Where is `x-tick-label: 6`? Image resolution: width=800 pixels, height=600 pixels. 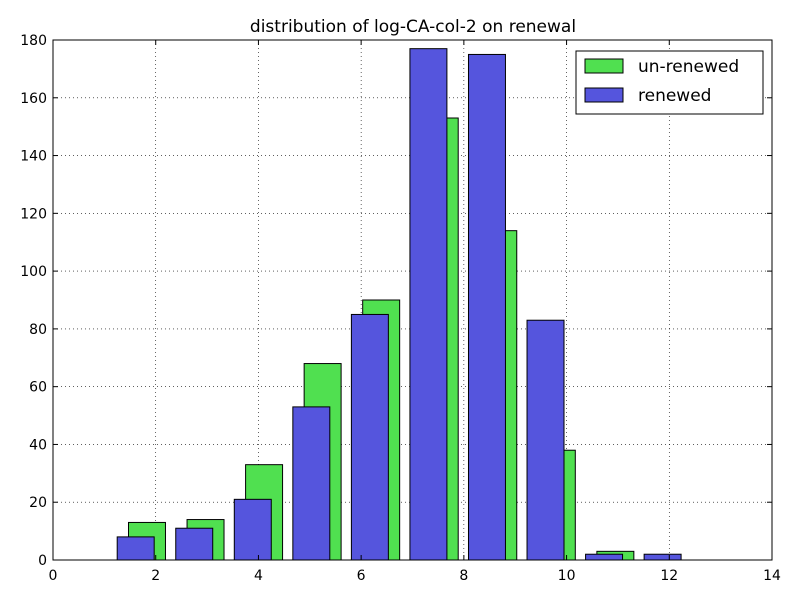 x-tick-label: 6 is located at coordinates (361, 576).